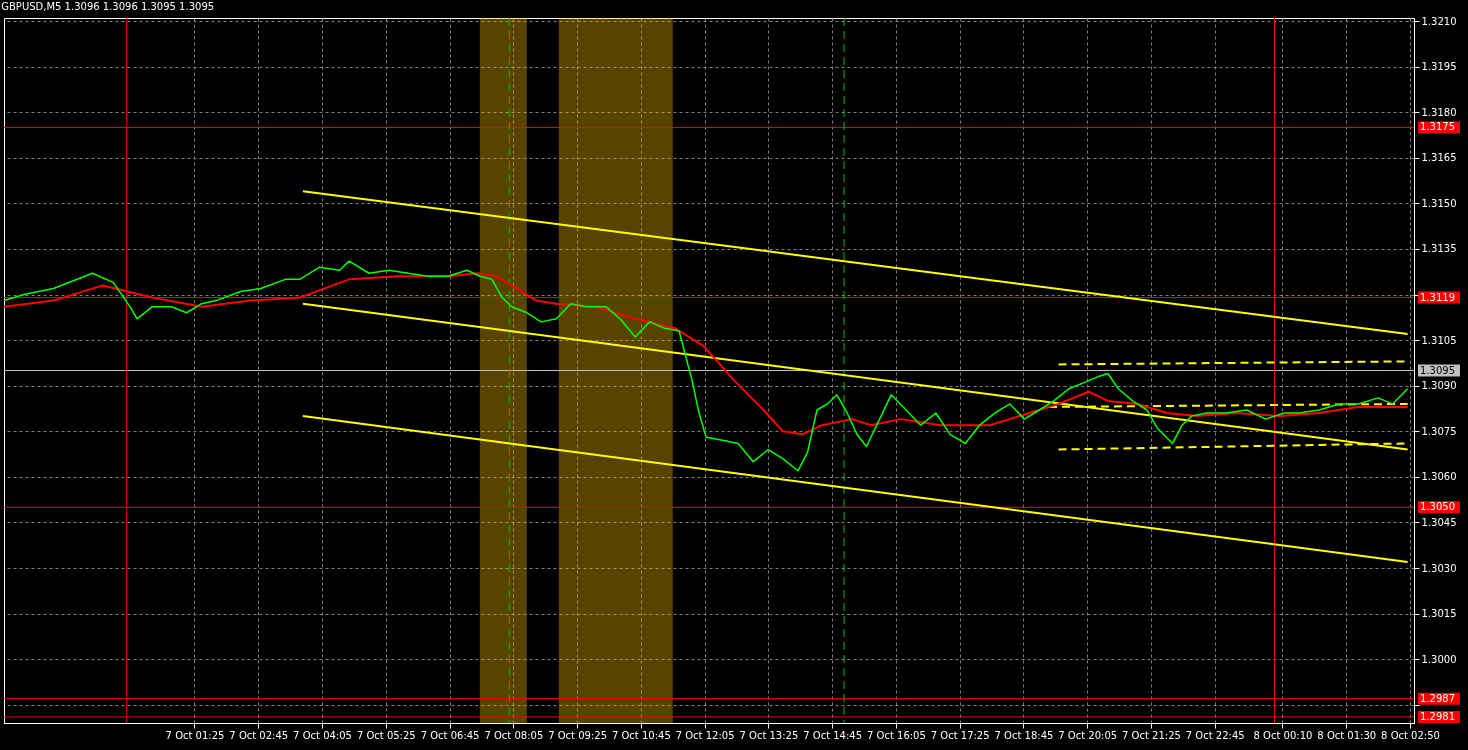 This screenshot has width=1468, height=750. I want to click on x-tick-label: 8 Oct 01:30, so click(1347, 735).